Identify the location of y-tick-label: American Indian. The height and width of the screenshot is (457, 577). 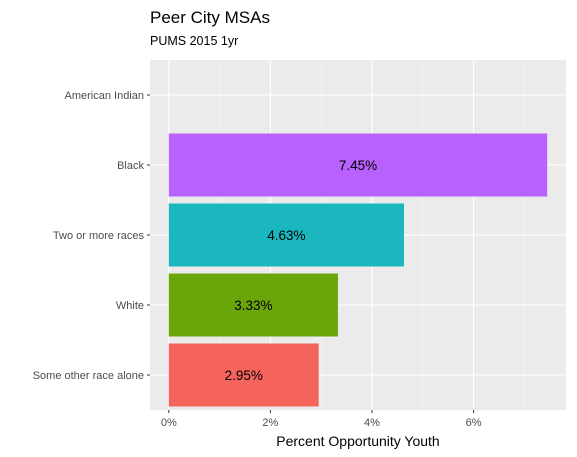
(105, 96).